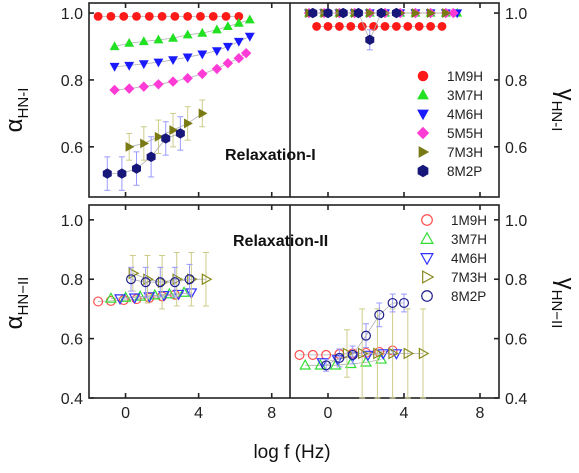  Describe the element at coordinates (271, 413) in the screenshot. I see `x-tick-label: 8` at that location.